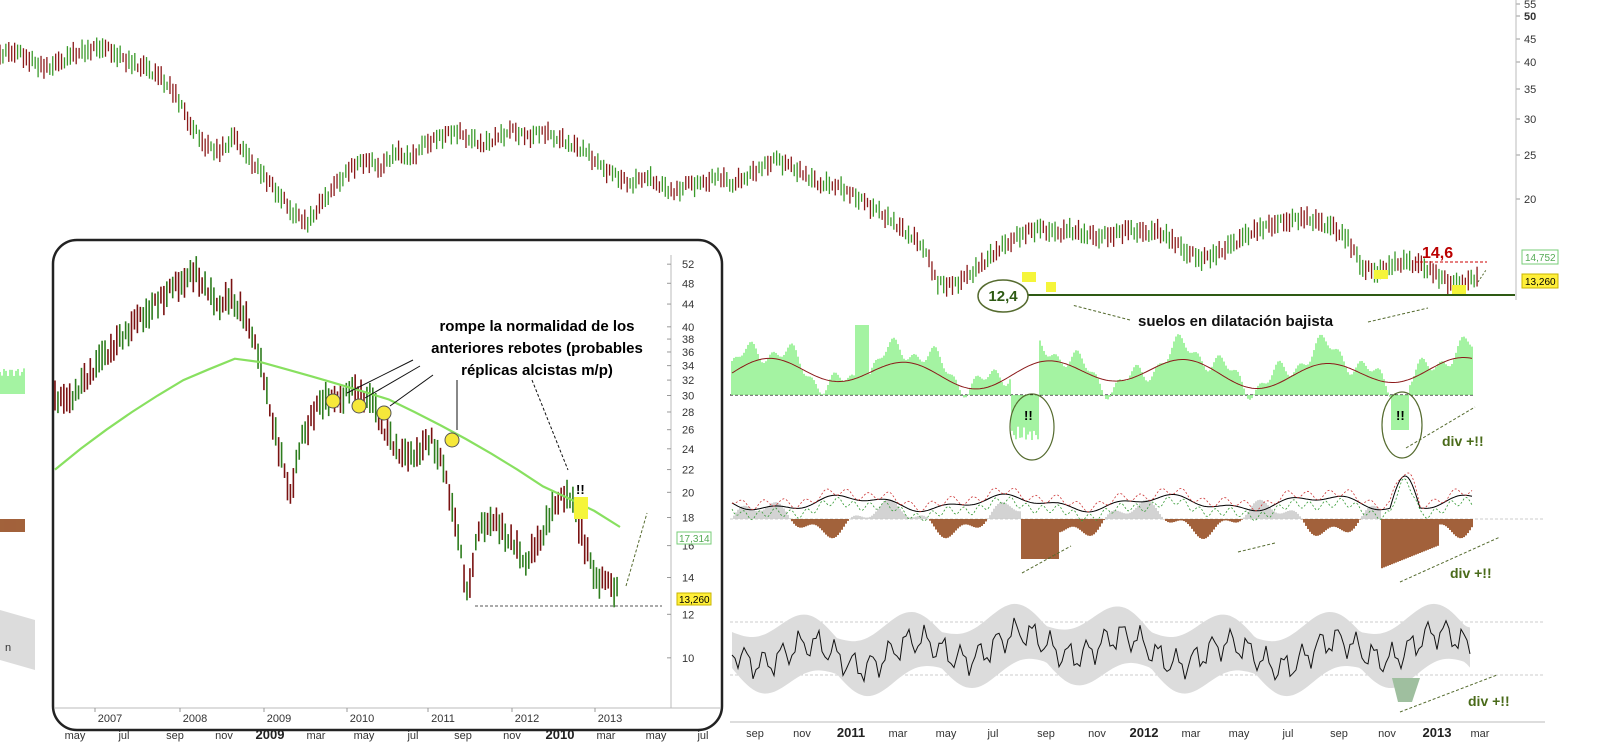 Image resolution: width=1597 pixels, height=754 pixels. What do you see at coordinates (610, 719) in the screenshot?
I see `inset-x-tick: 2013` at bounding box center [610, 719].